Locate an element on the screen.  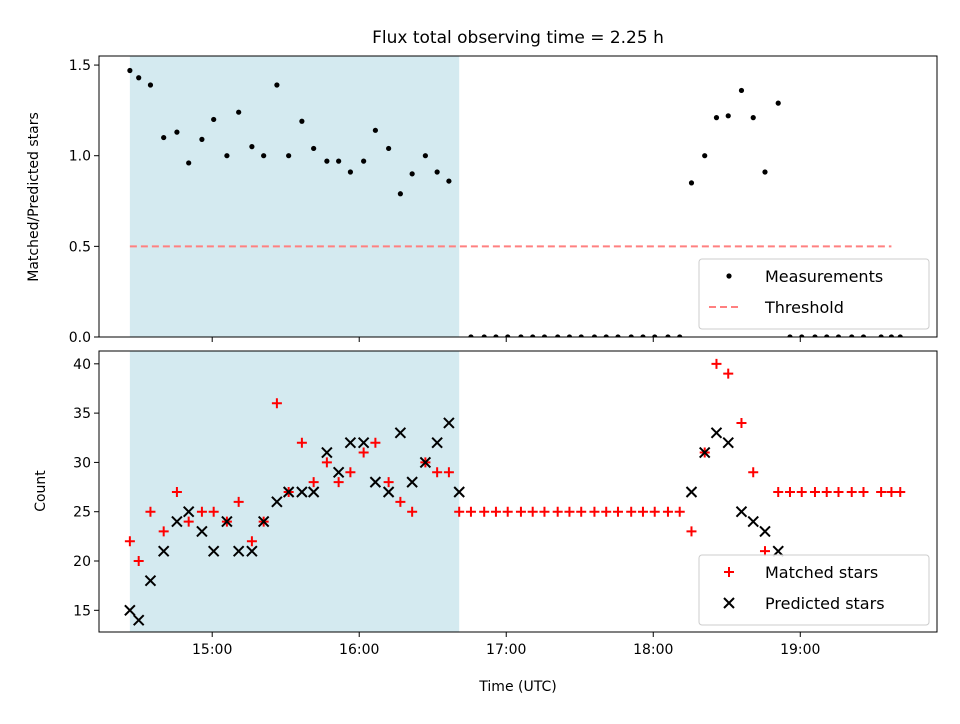
y-axis-label-ratio: Matched/Predicted stars is located at coordinates (34, 197).